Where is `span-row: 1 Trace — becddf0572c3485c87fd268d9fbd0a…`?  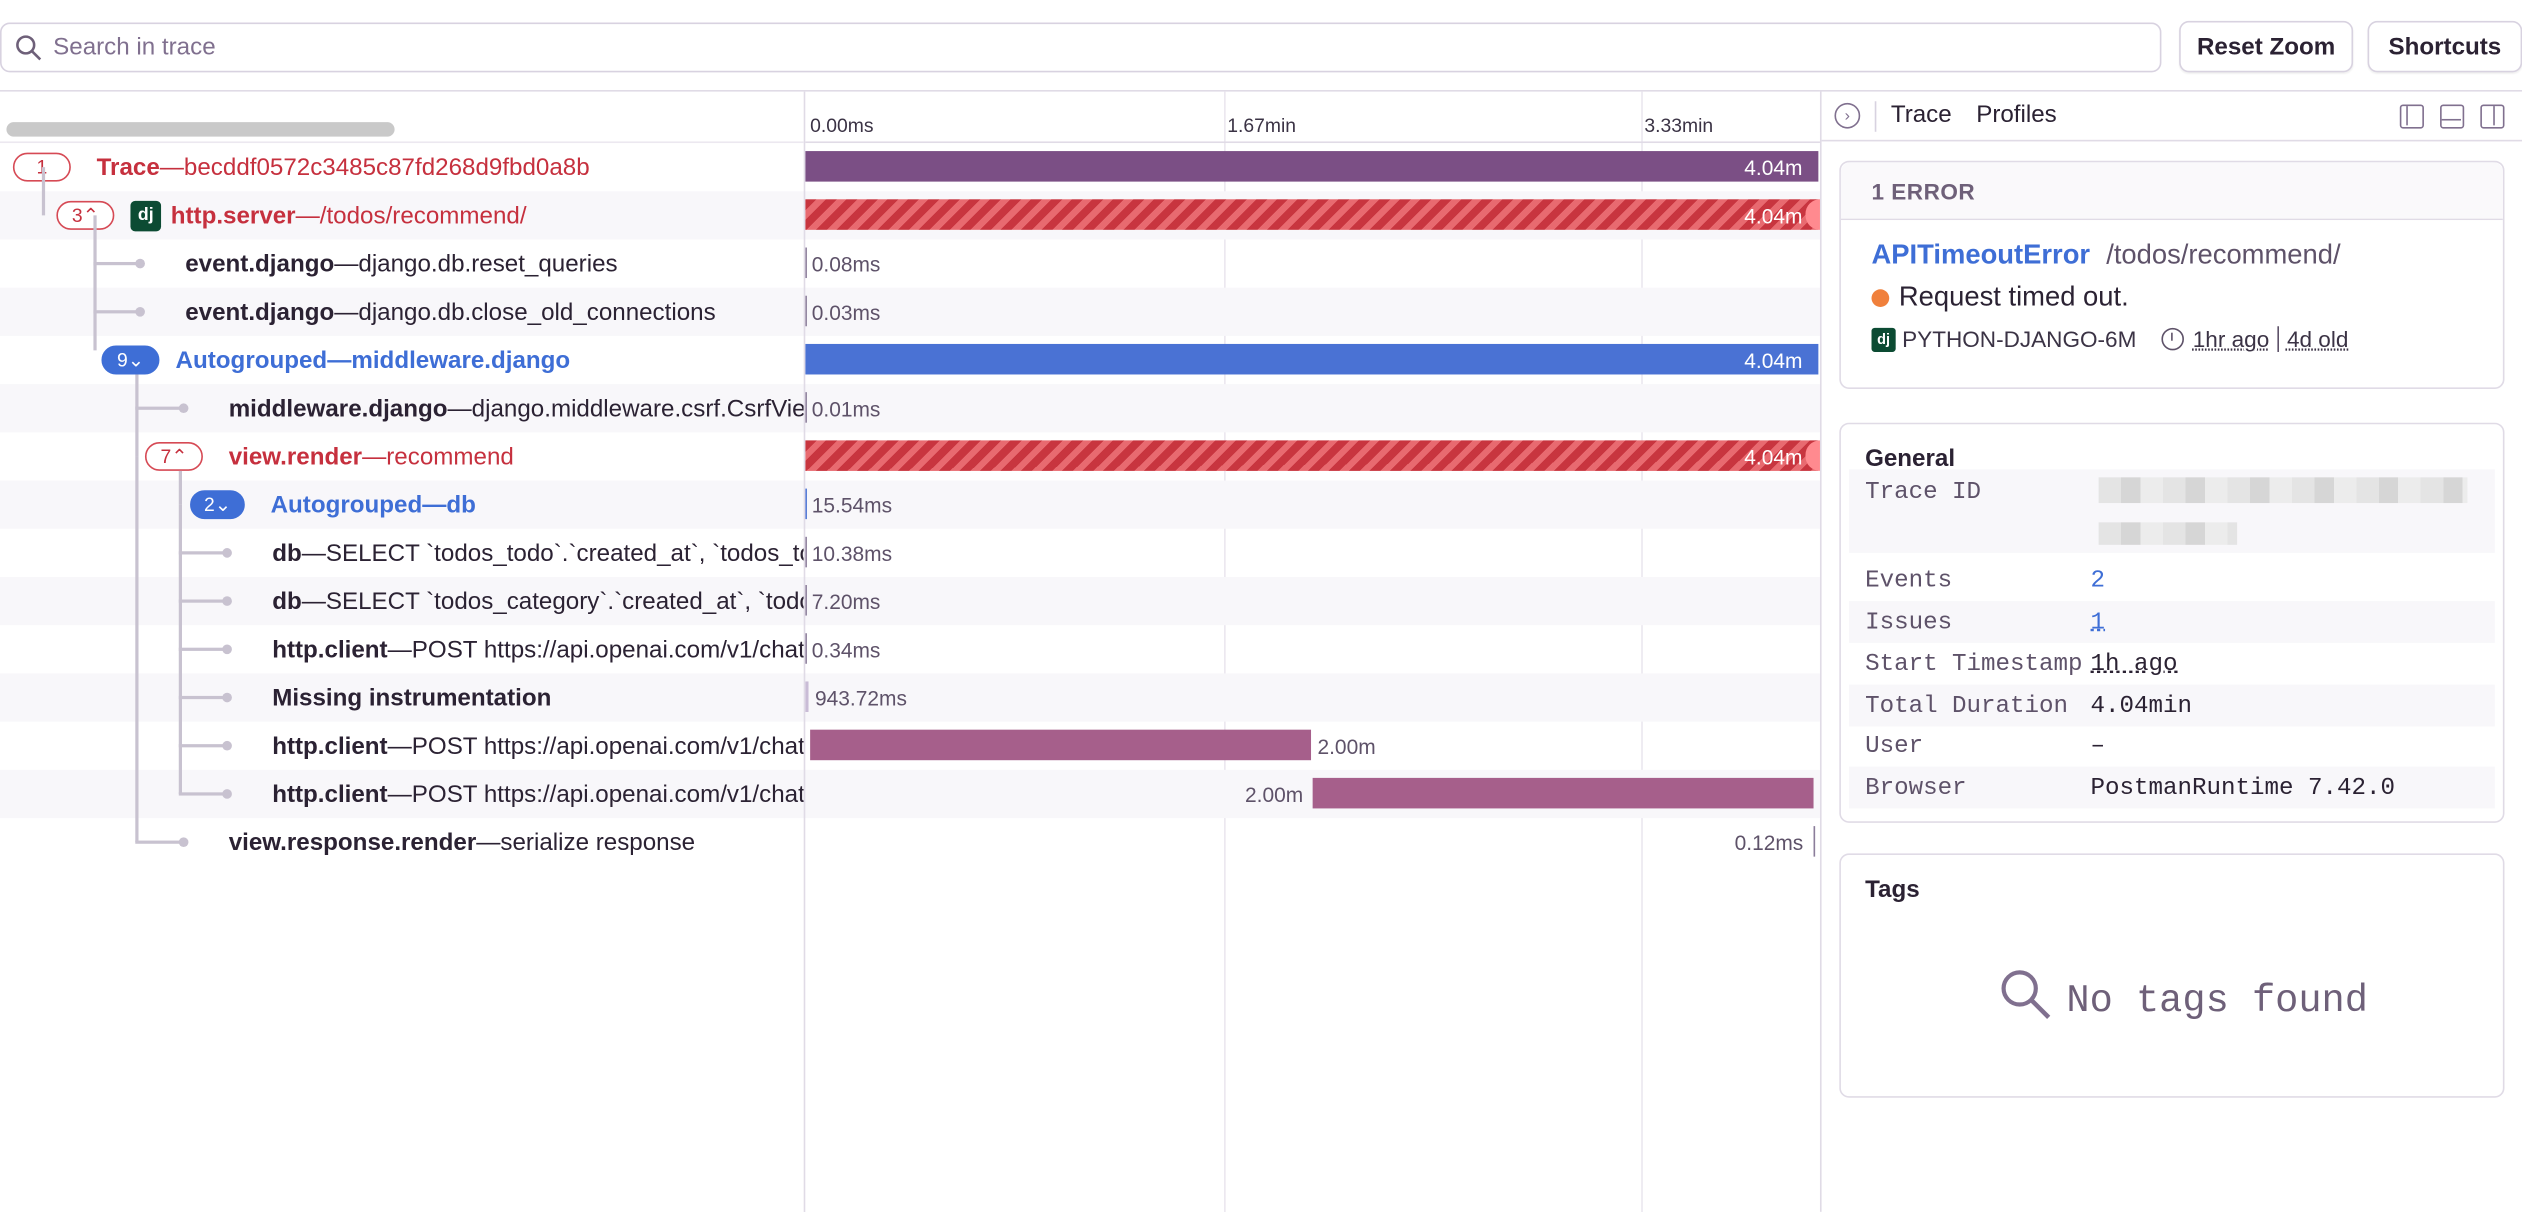
span-row: 1 Trace — becddf0572c3485c87fd268d9fbd0a… is located at coordinates (910, 167).